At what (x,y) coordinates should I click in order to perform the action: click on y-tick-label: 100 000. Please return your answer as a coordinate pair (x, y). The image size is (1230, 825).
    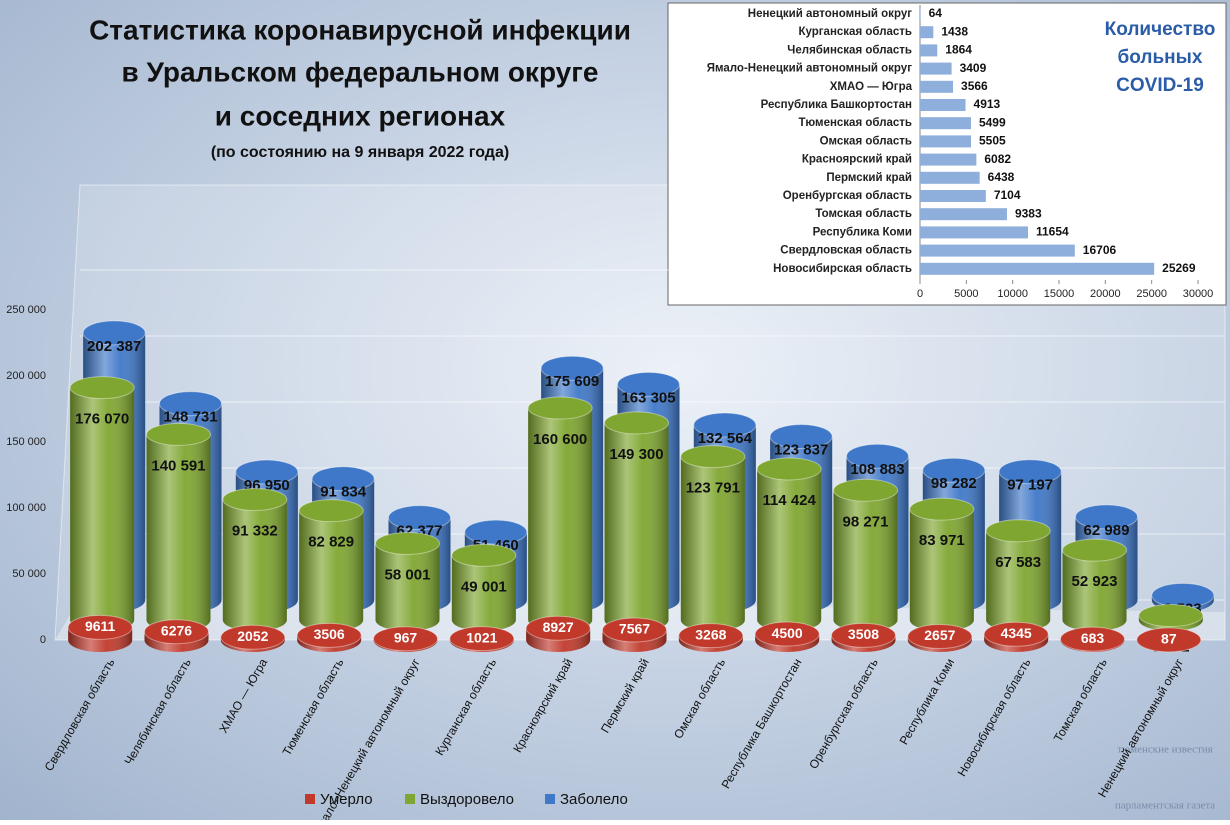
    Looking at the image, I should click on (26, 508).